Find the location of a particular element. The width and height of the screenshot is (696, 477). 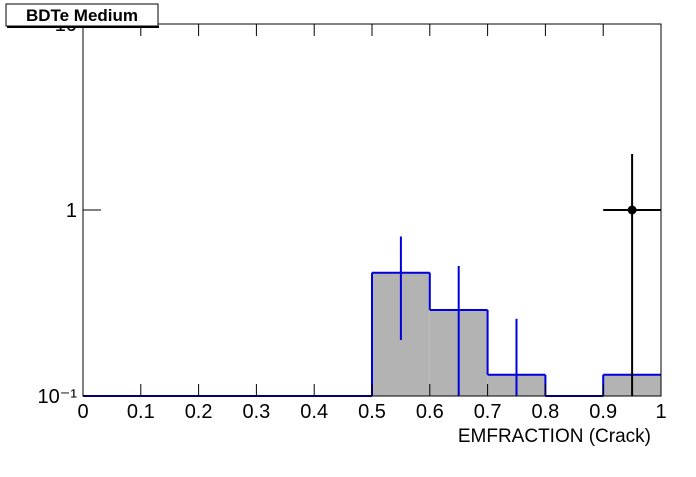

x-tick-label: 0.1 is located at coordinates (141, 412).